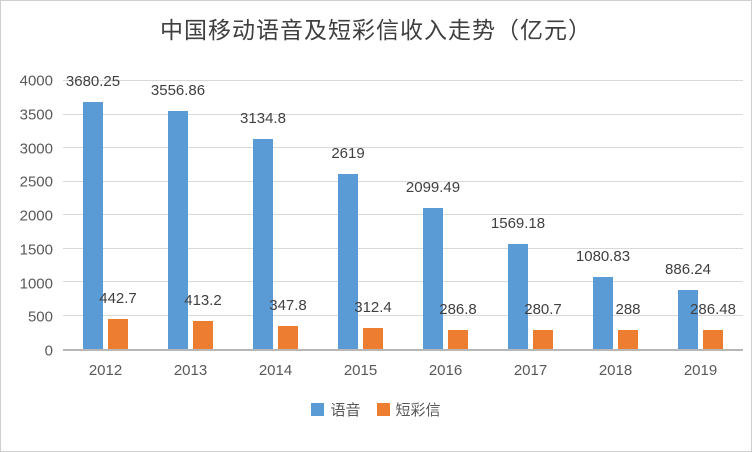  I want to click on bar-voice-2015: 2619, so click(348, 247).